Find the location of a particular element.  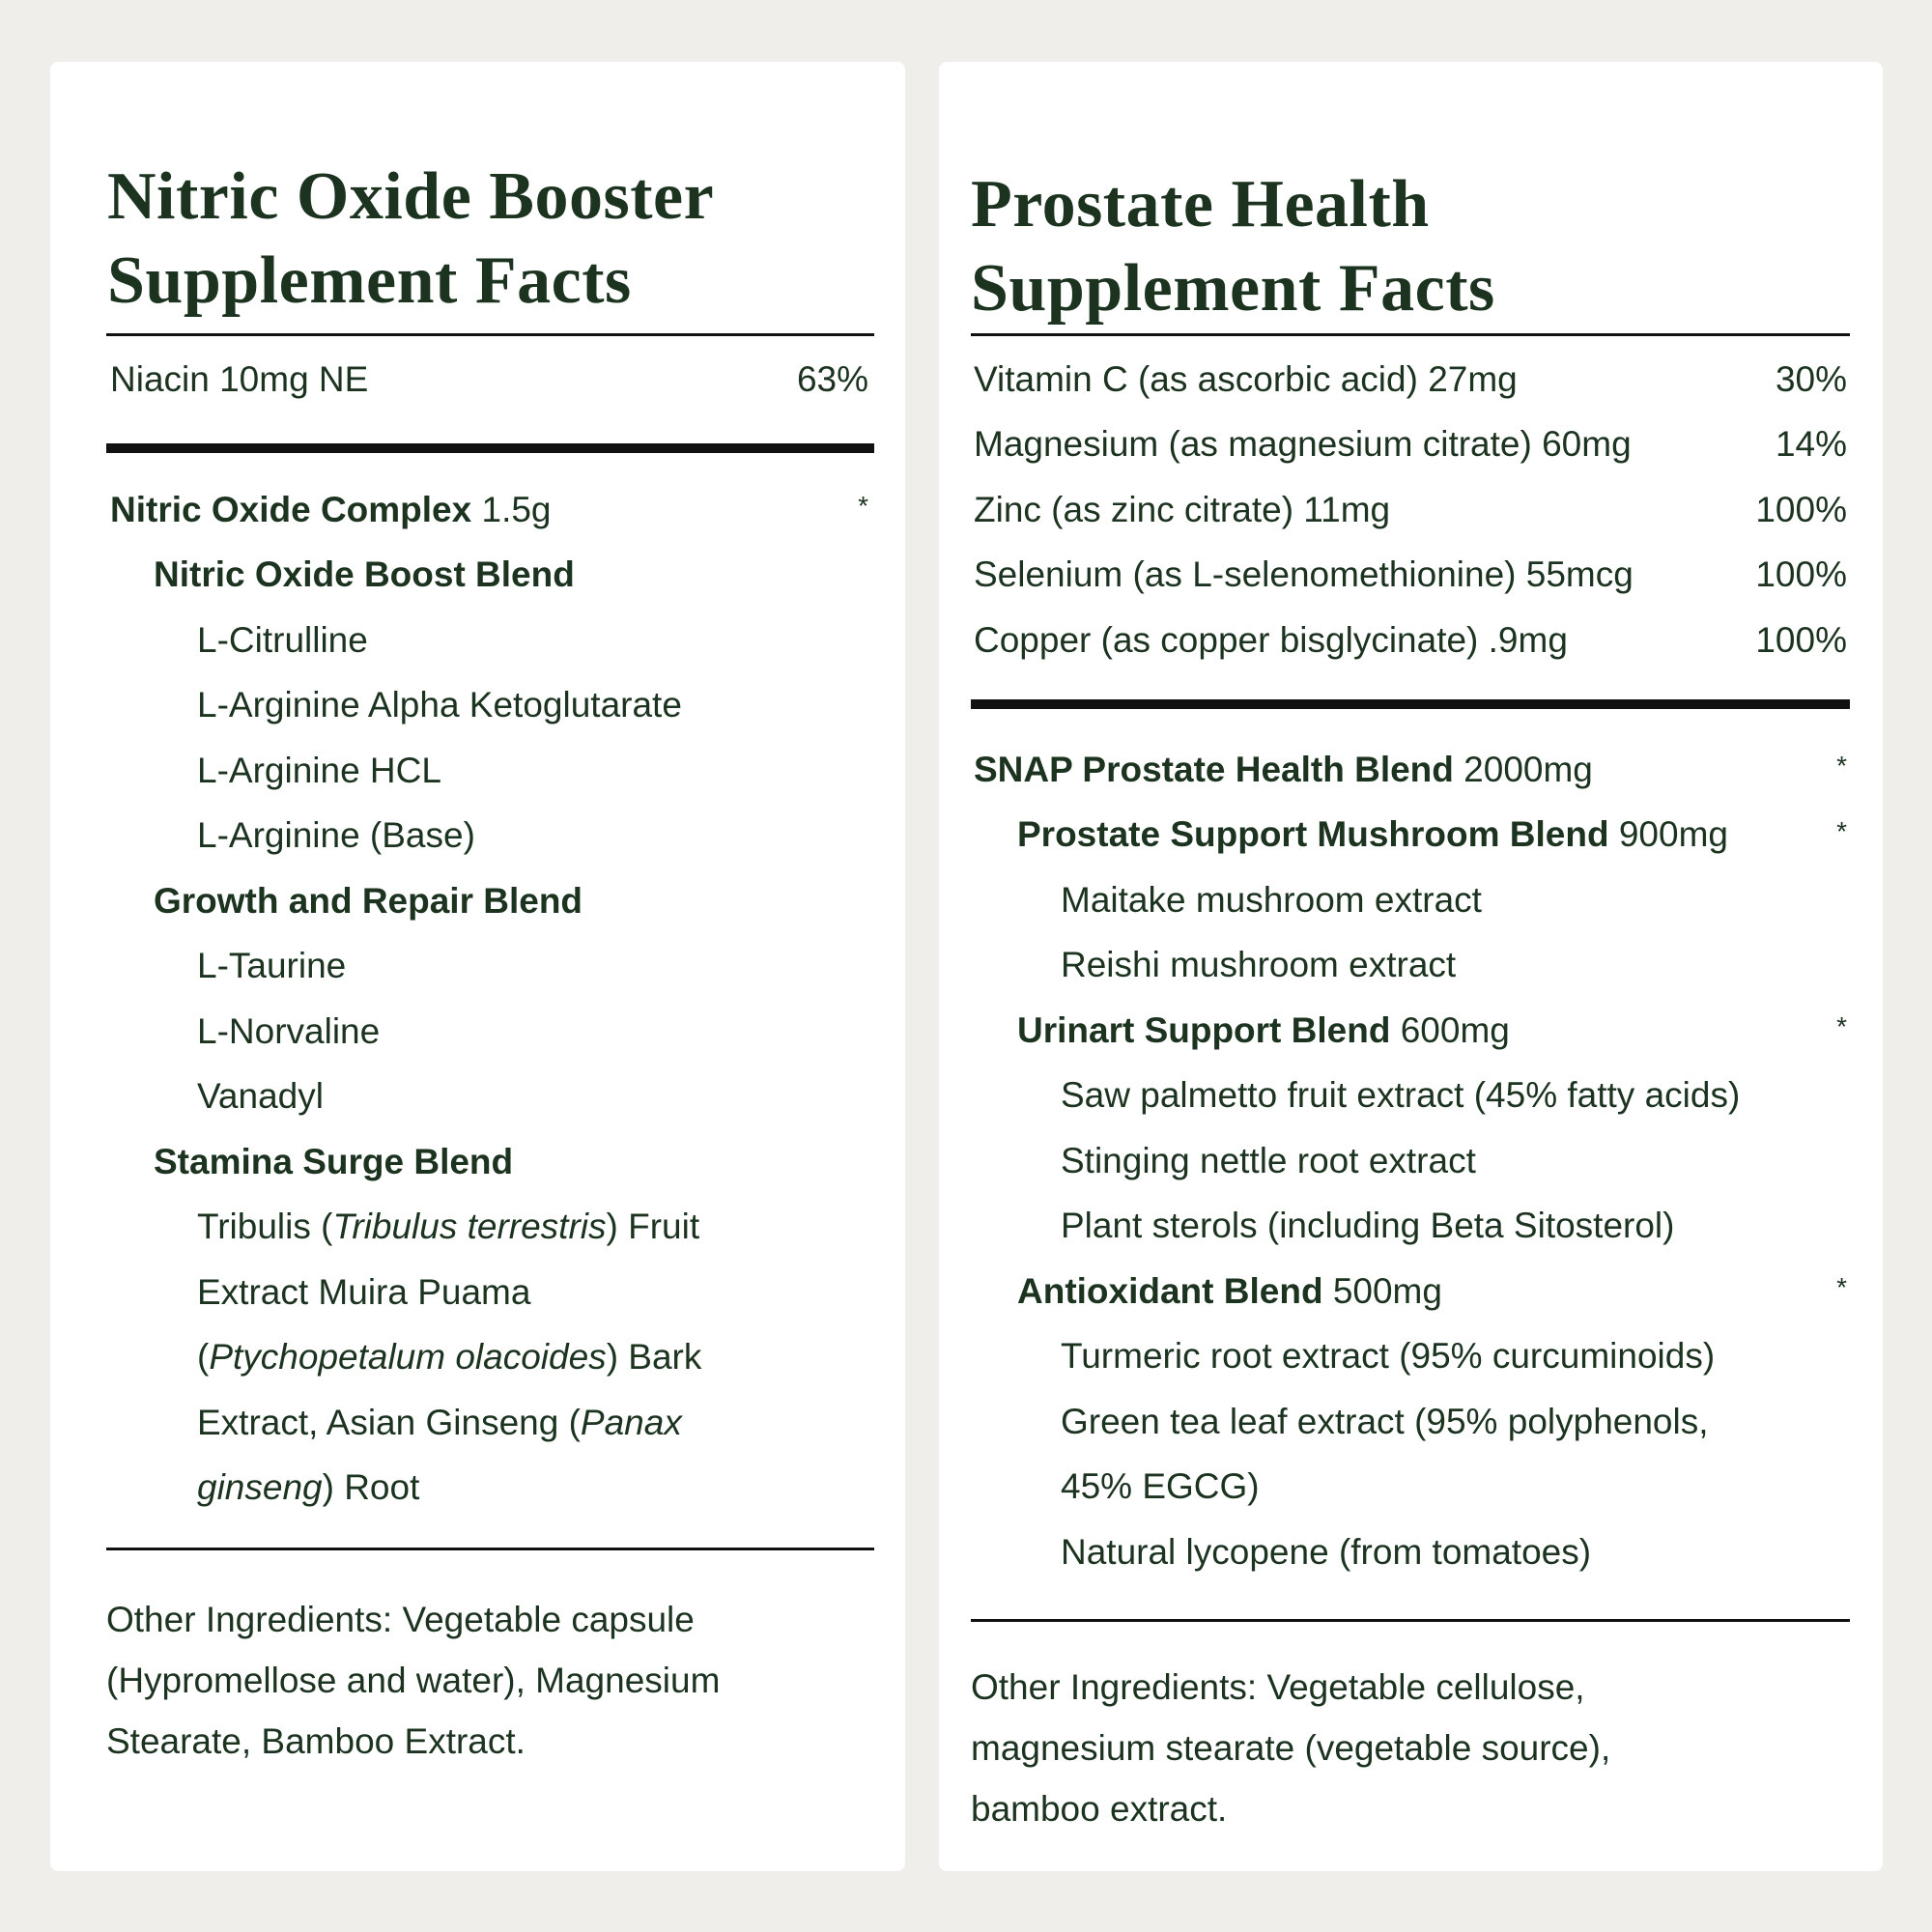

ingredient-row: Natural lycopene (from tomatoes) is located at coordinates (1410, 1552).